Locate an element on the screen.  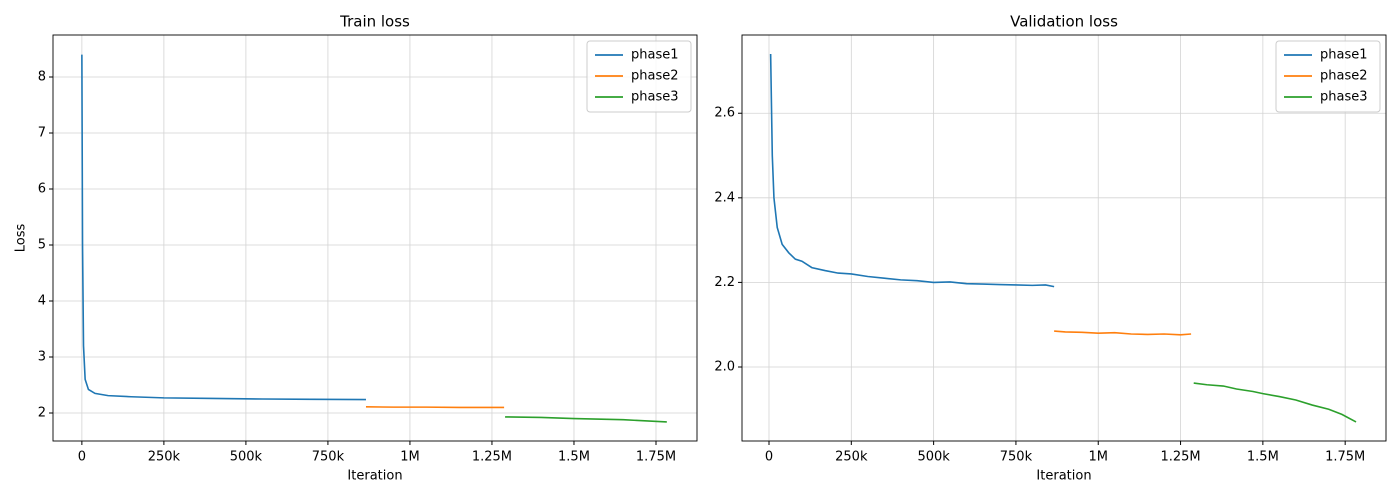
y-tick-label: 2.0 is located at coordinates (724, 366).